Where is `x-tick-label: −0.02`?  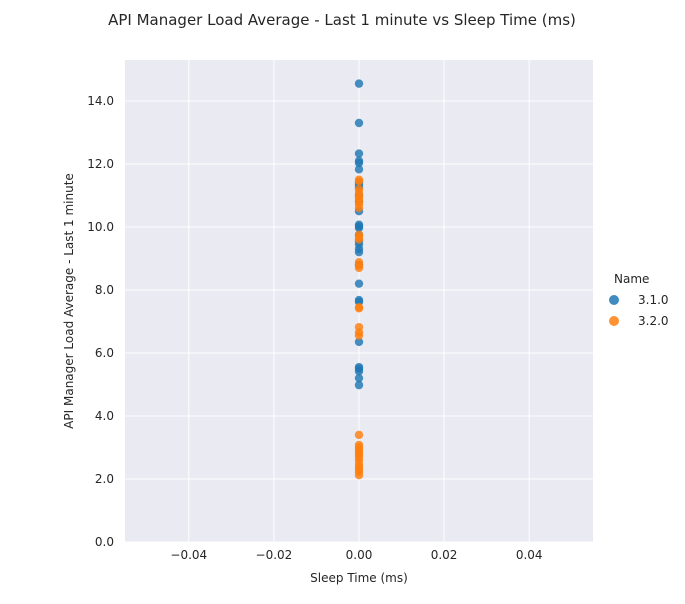
x-tick-label: −0.02 is located at coordinates (274, 555).